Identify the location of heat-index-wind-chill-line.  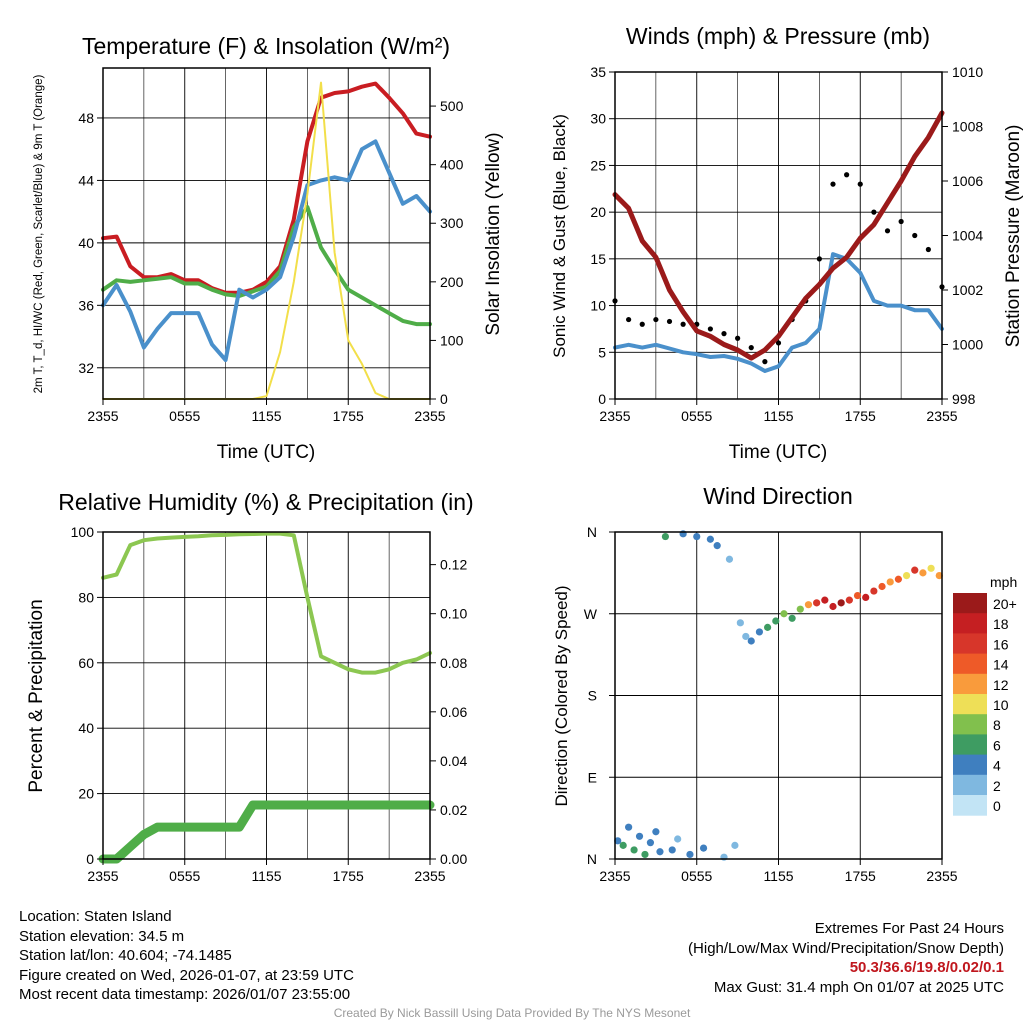
(266, 250).